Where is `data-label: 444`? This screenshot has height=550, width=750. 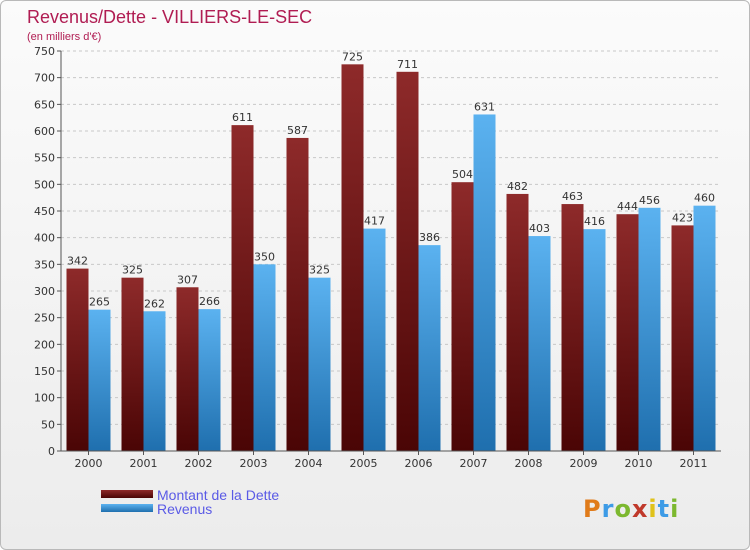 data-label: 444 is located at coordinates (627, 206).